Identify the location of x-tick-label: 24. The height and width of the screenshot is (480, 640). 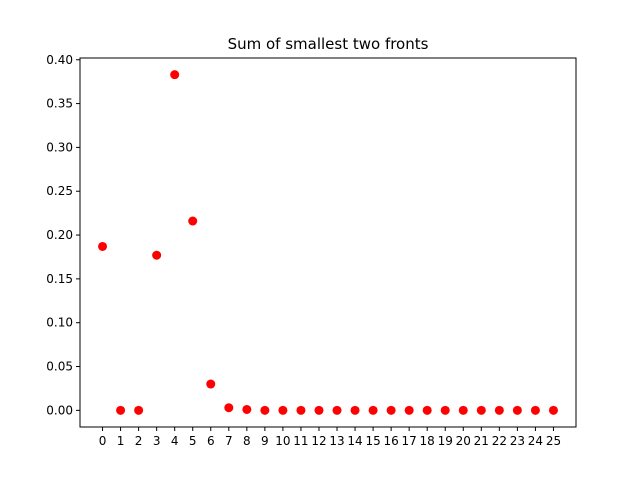
(535, 441).